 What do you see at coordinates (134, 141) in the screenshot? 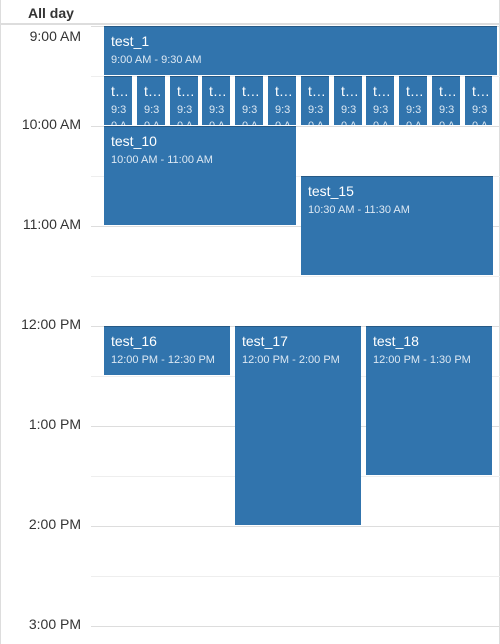
I see `event-title: test_10` at bounding box center [134, 141].